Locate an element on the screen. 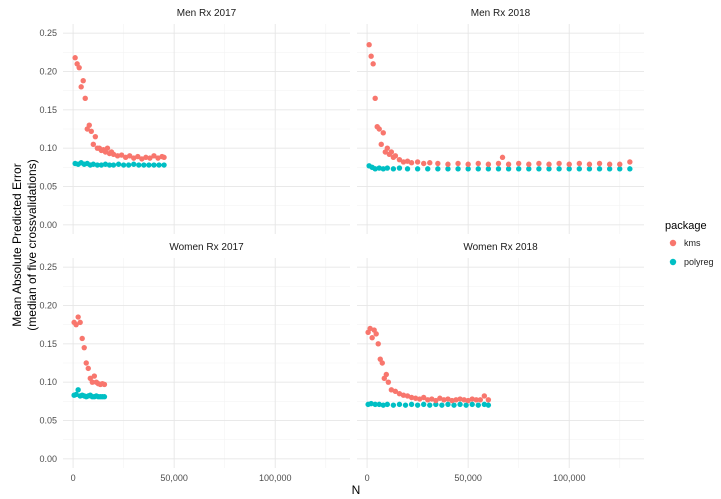  x-tick-label: 50,000 is located at coordinates (468, 478).